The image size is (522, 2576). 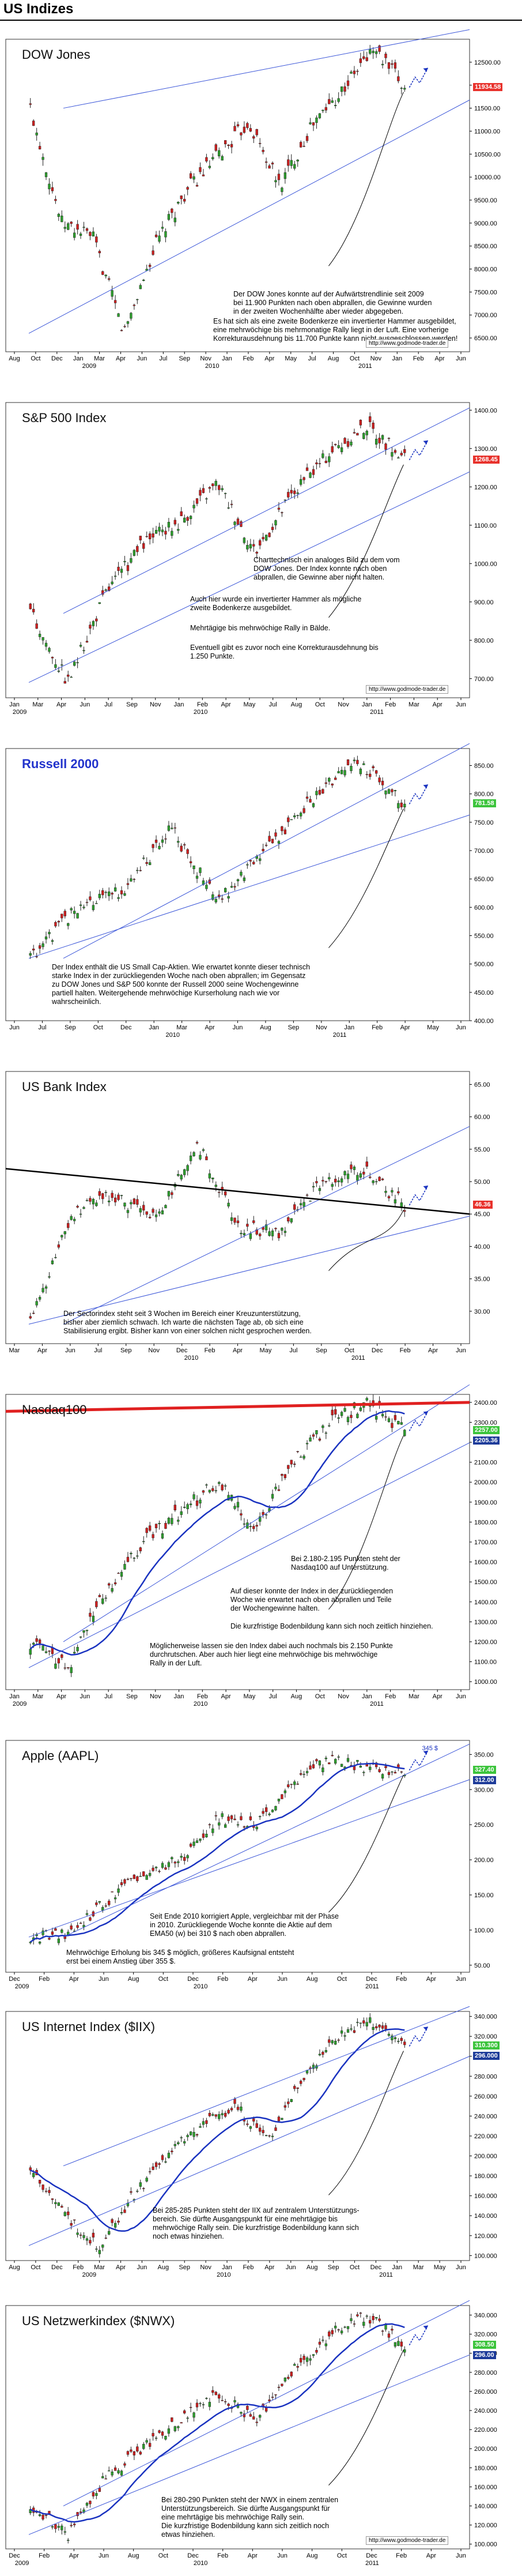 What do you see at coordinates (484, 1930) in the screenshot?
I see `y-tick-label: 100.00` at bounding box center [484, 1930].